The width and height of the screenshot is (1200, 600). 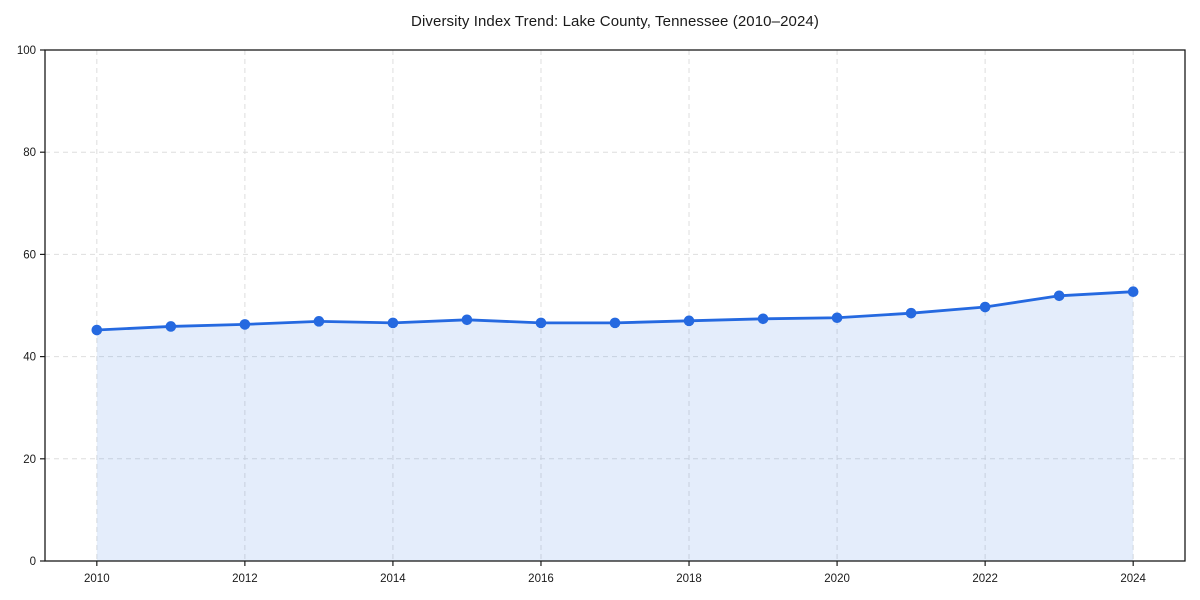 What do you see at coordinates (689, 579) in the screenshot?
I see `x-tick-label: 2018` at bounding box center [689, 579].